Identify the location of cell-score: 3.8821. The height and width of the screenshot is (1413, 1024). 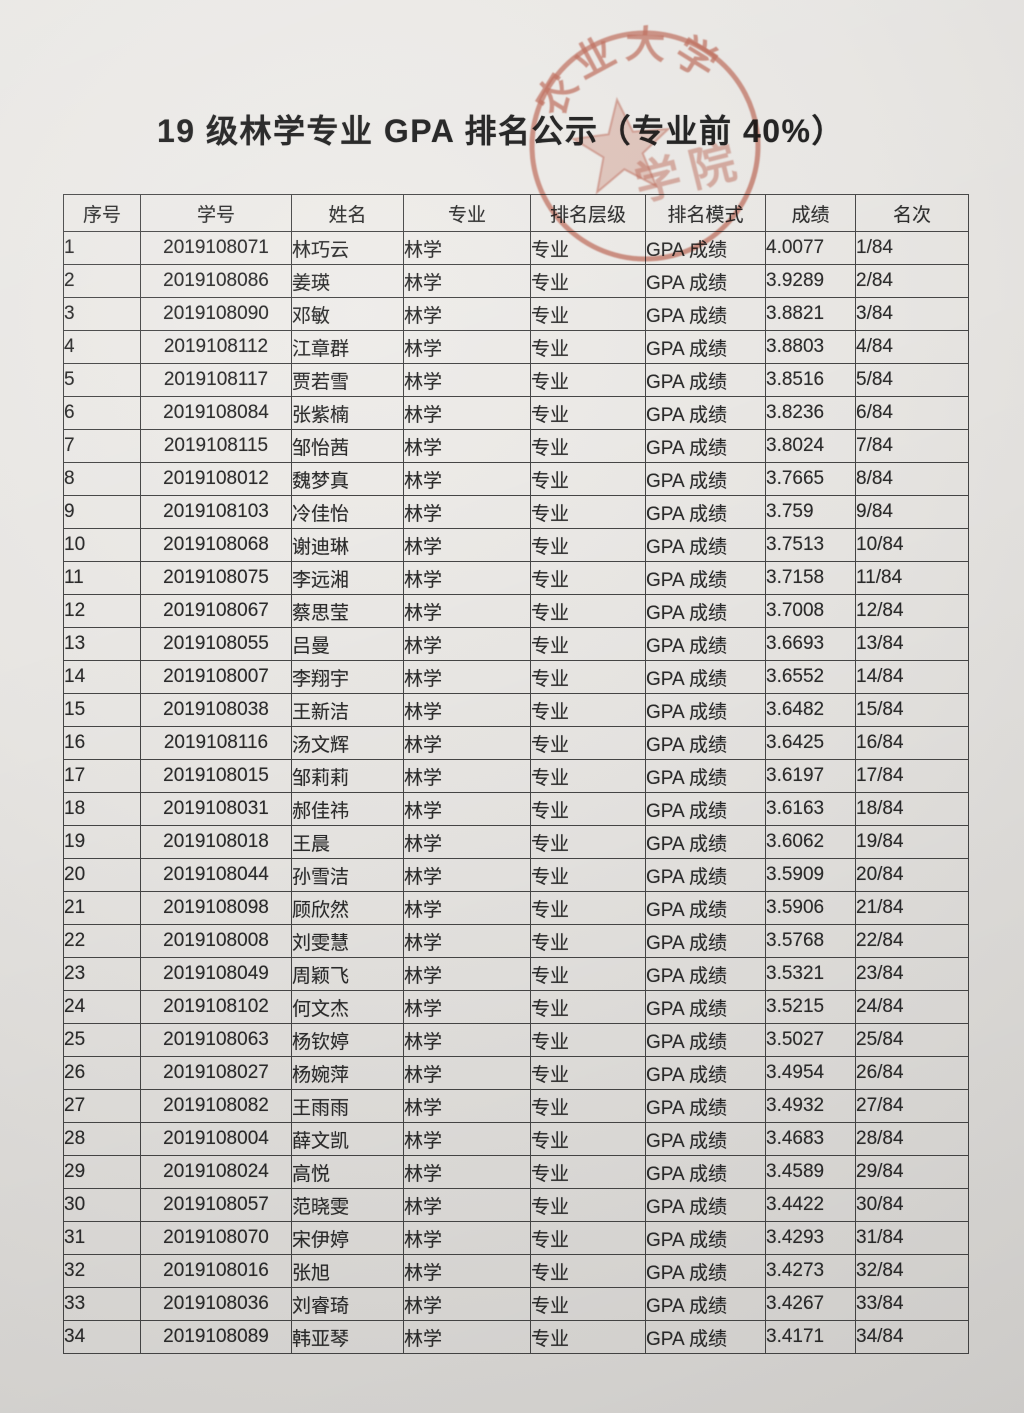
(810, 314).